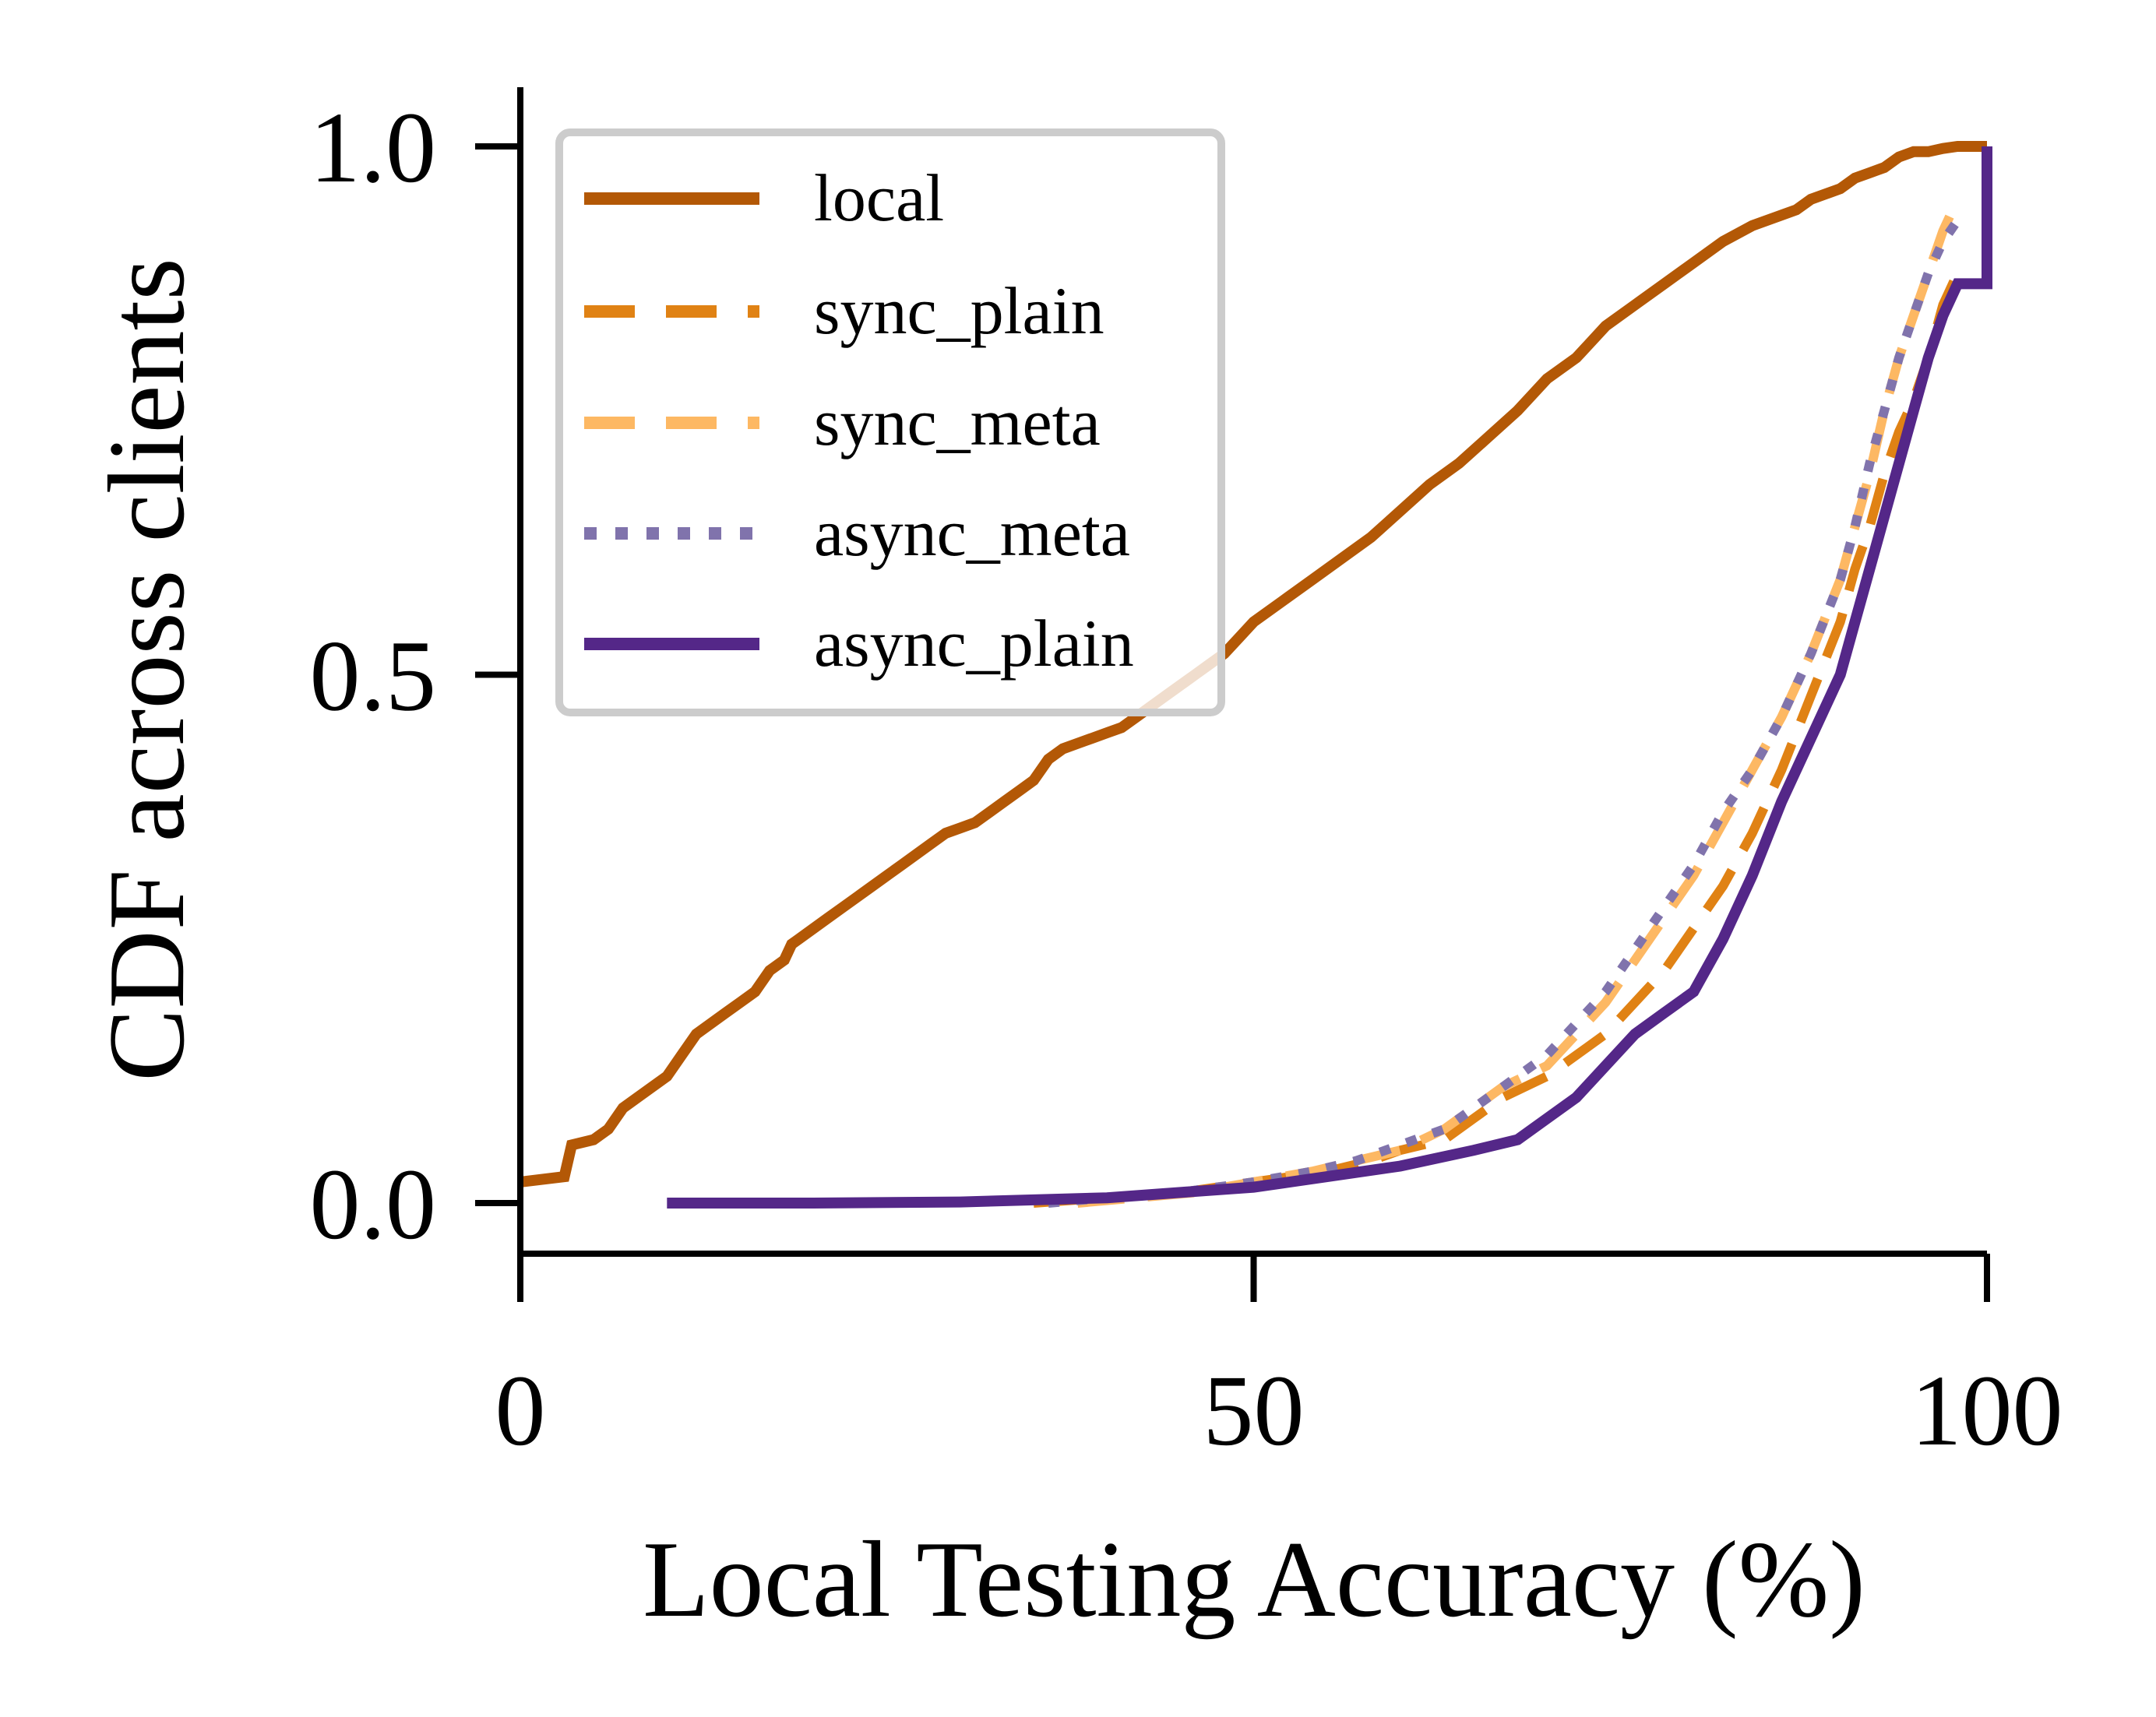 This screenshot has width=2156, height=1717. I want to click on legend-label: async_plain, so click(974, 643).